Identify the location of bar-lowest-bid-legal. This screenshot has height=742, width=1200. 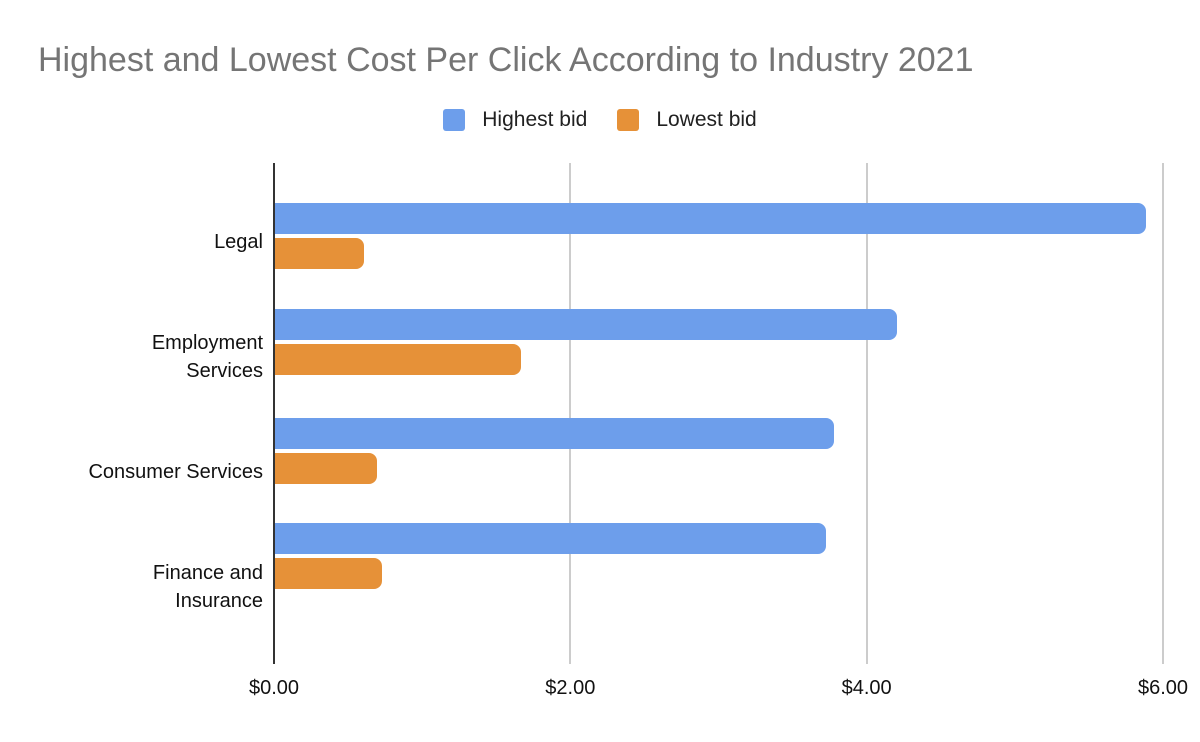
(319, 253).